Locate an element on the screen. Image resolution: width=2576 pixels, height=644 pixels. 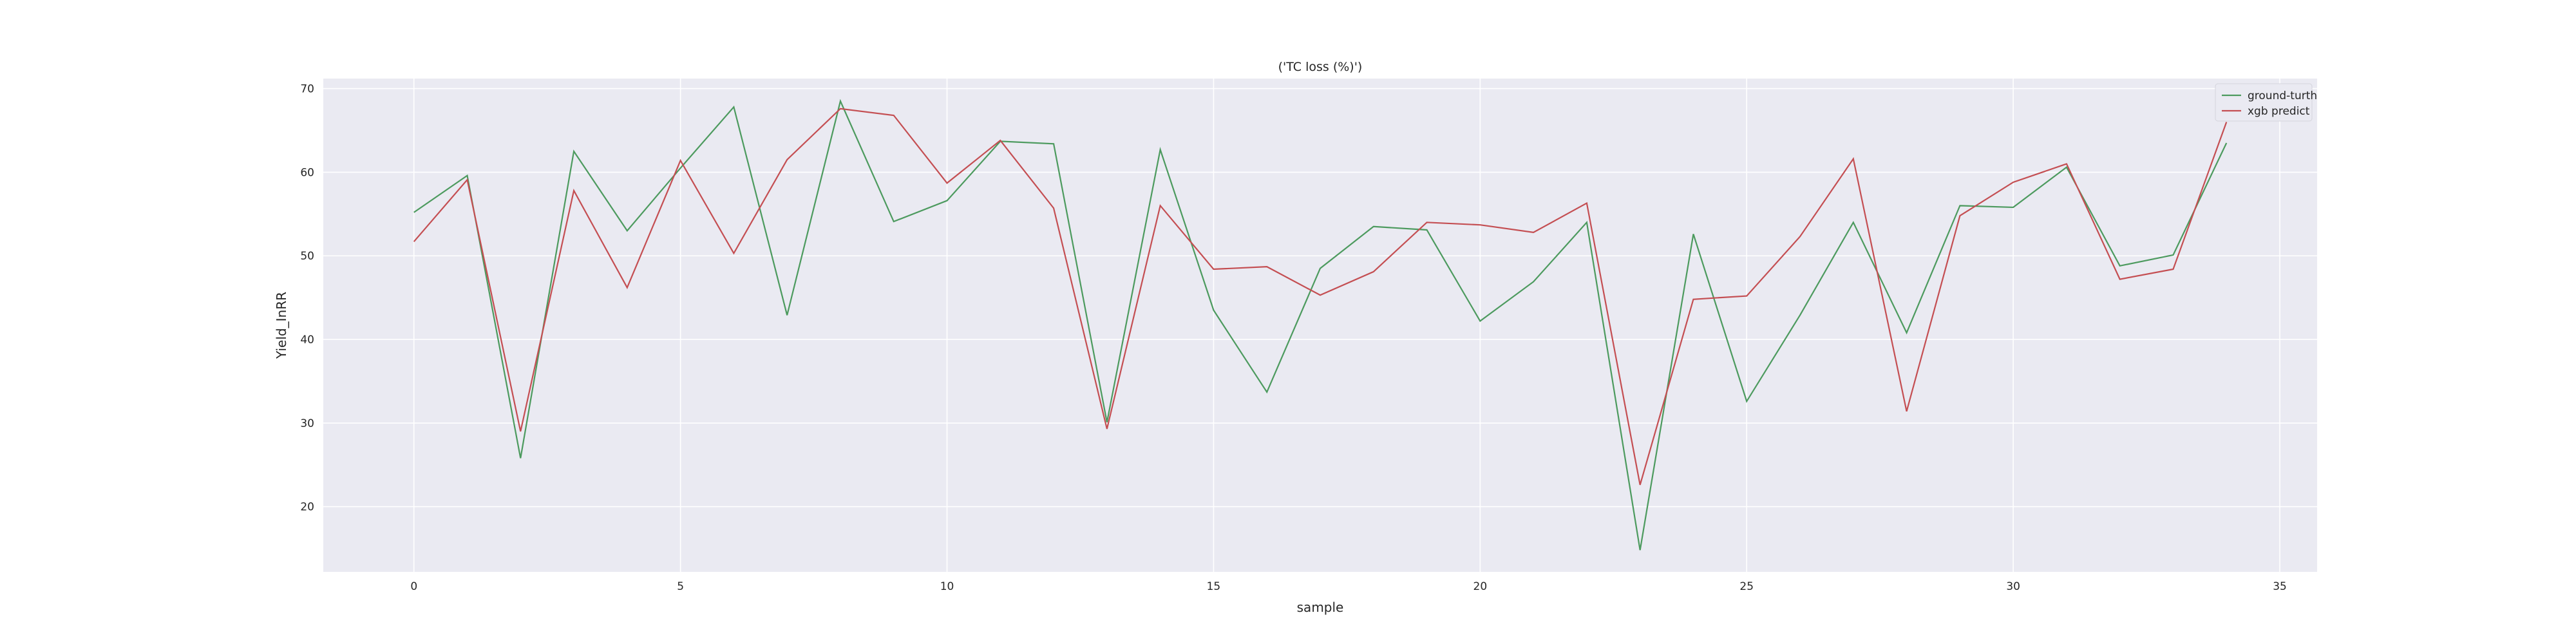
x-tick-label: 30 is located at coordinates (2013, 587).